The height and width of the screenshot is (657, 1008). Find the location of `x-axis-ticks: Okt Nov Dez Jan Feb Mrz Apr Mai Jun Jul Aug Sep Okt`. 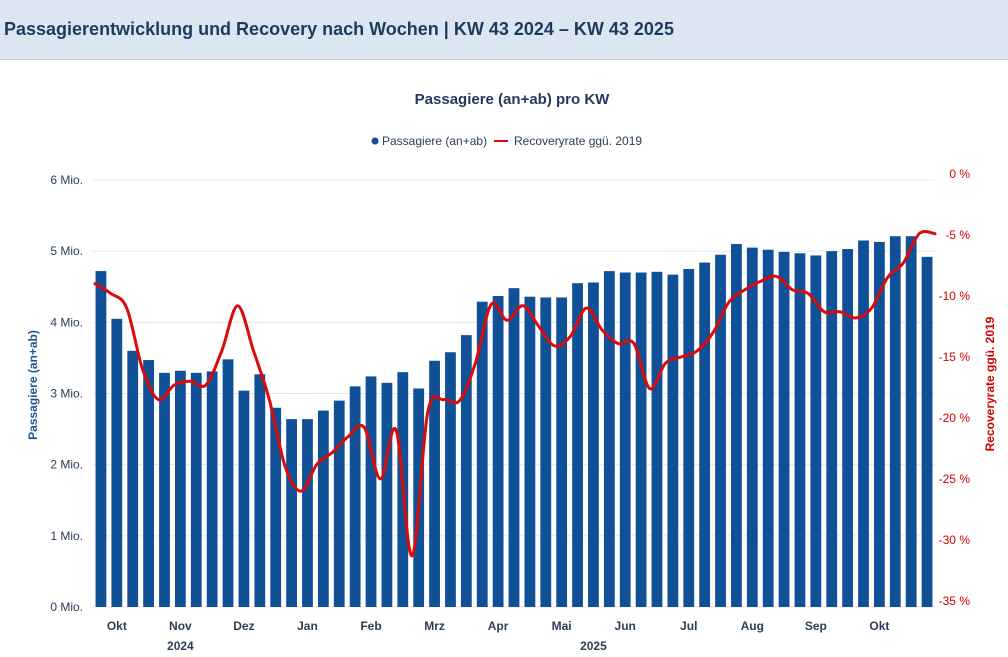

x-axis-ticks: Okt Nov Dez Jan Feb Mrz Apr Mai Jun Jul Aug Sep Okt is located at coordinates (498, 626).